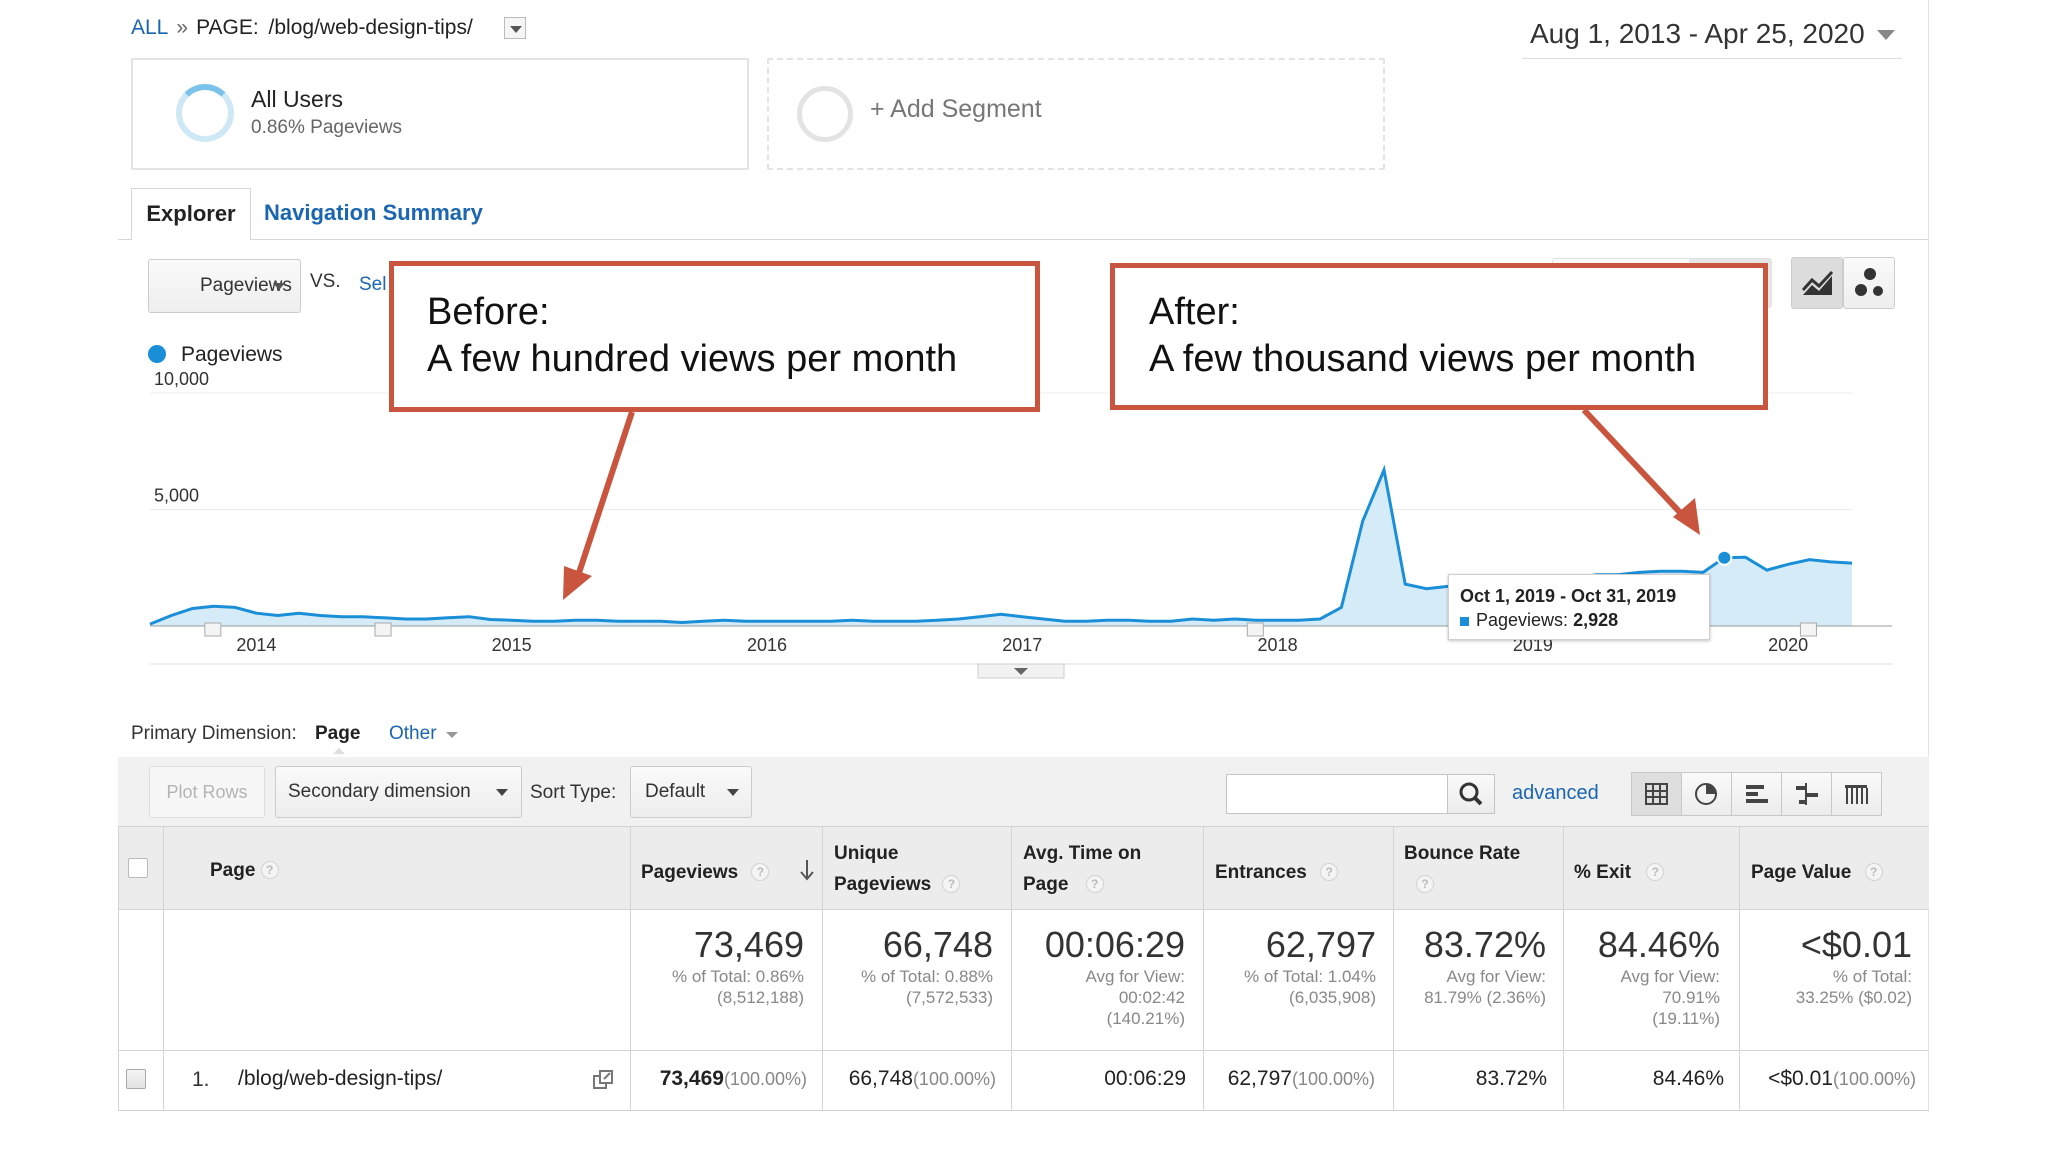  I want to click on row-unique-pageviews-value: 66,748, so click(880, 1078).